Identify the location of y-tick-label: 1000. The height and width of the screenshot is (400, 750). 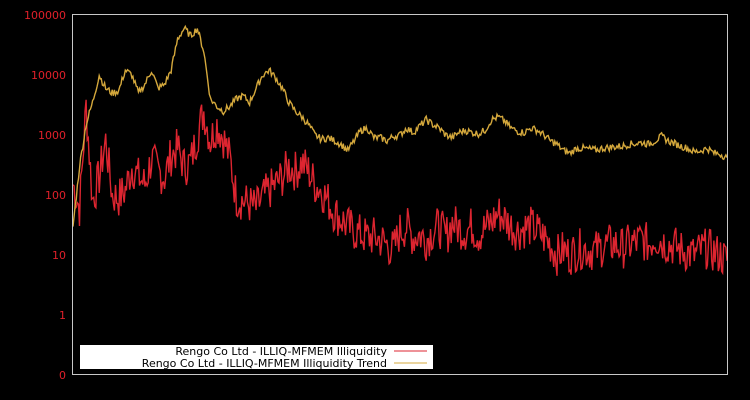
(52, 135).